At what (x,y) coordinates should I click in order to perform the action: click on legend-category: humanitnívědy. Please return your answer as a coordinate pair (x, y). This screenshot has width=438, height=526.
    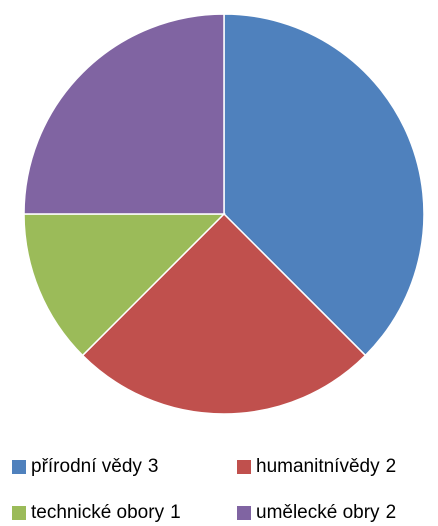
    Looking at the image, I should click on (318, 466).